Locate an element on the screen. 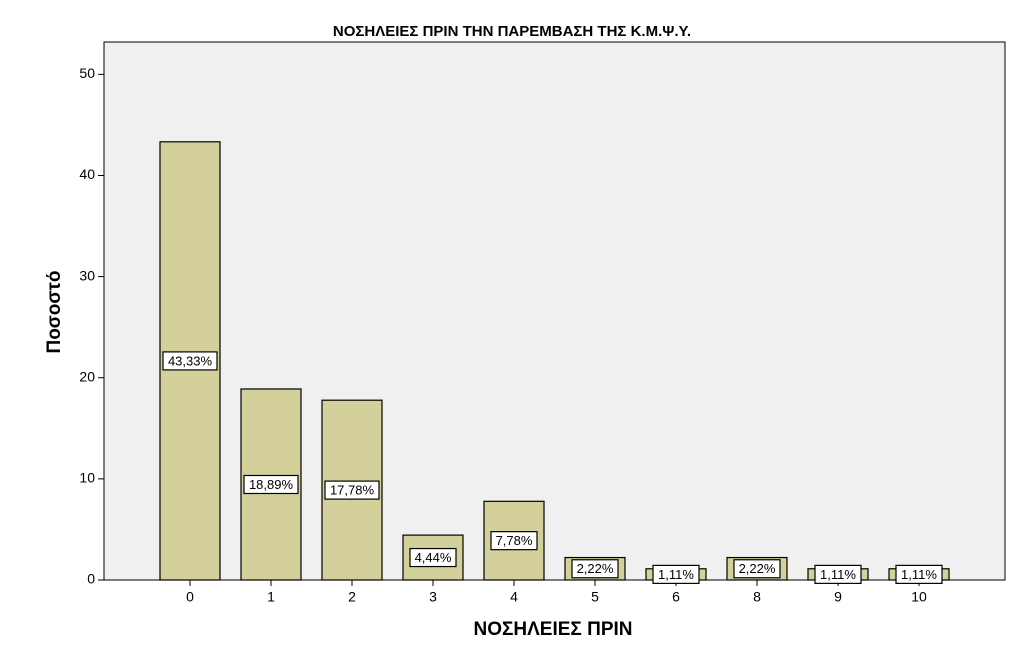  value-label: 7,78% is located at coordinates (514, 540).